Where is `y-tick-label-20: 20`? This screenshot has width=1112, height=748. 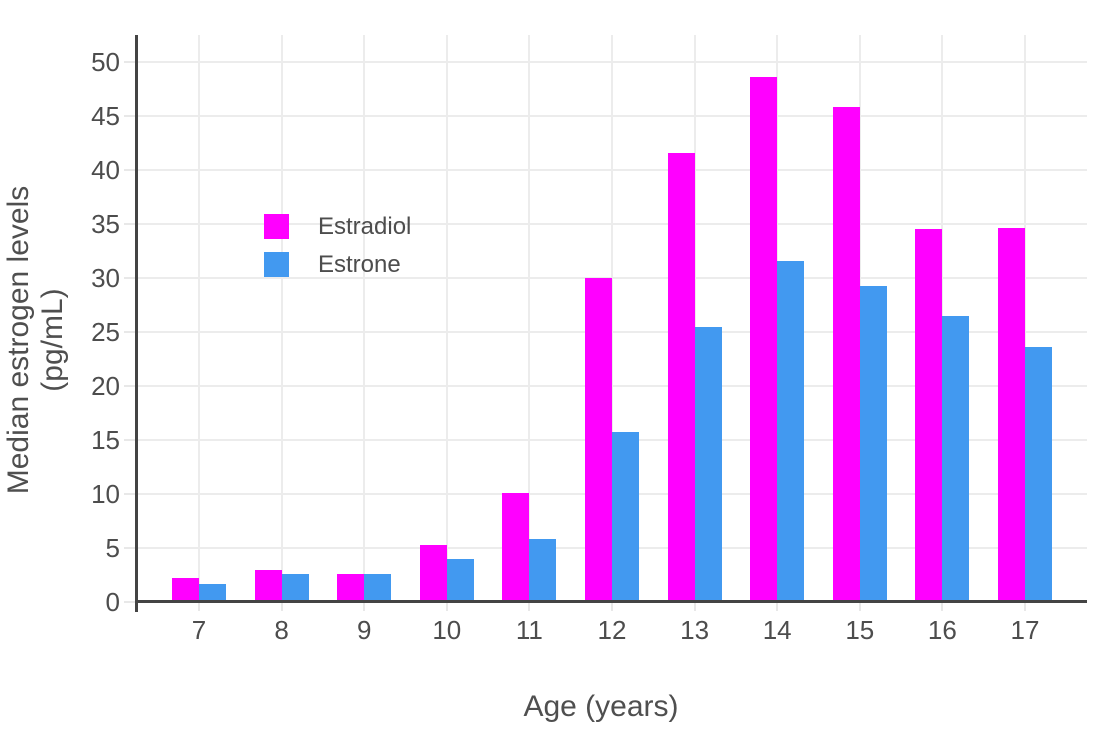
y-tick-label-20: 20 is located at coordinates (105, 386).